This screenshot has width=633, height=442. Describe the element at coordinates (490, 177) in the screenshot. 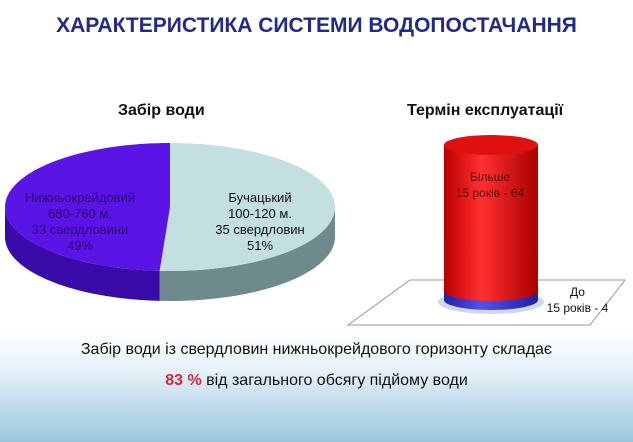

I see `bar-label-line: Більше` at that location.